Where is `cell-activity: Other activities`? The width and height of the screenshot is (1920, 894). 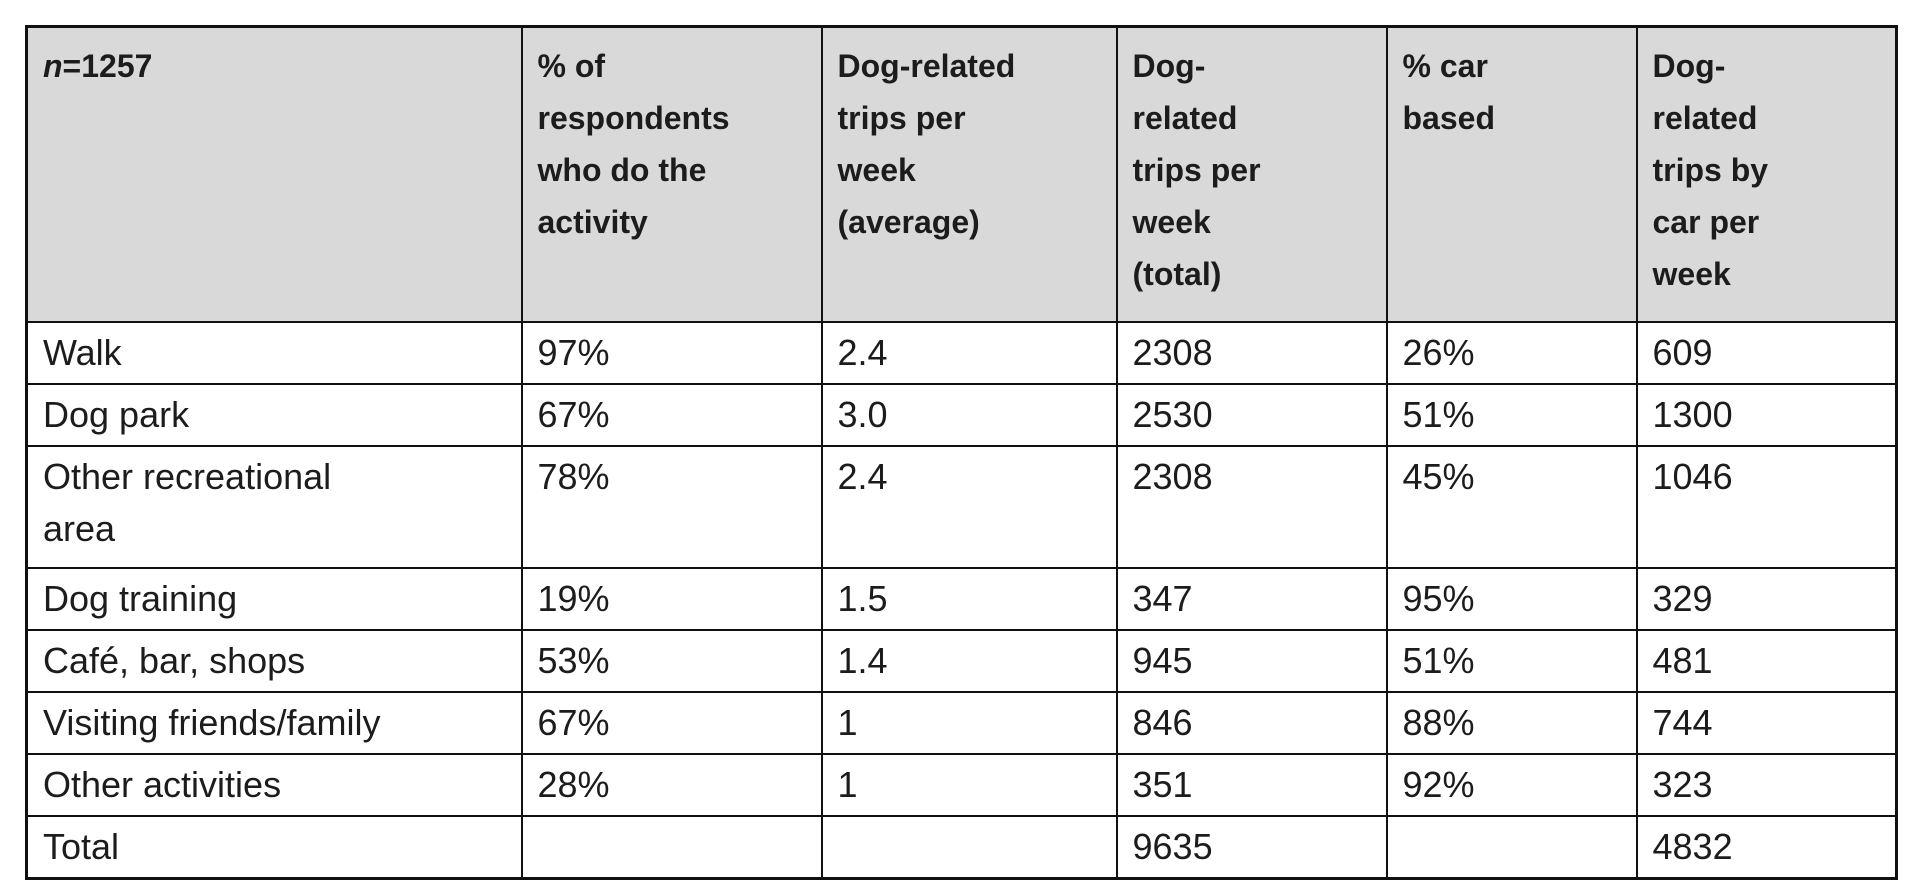
cell-activity: Other activities is located at coordinates (274, 784).